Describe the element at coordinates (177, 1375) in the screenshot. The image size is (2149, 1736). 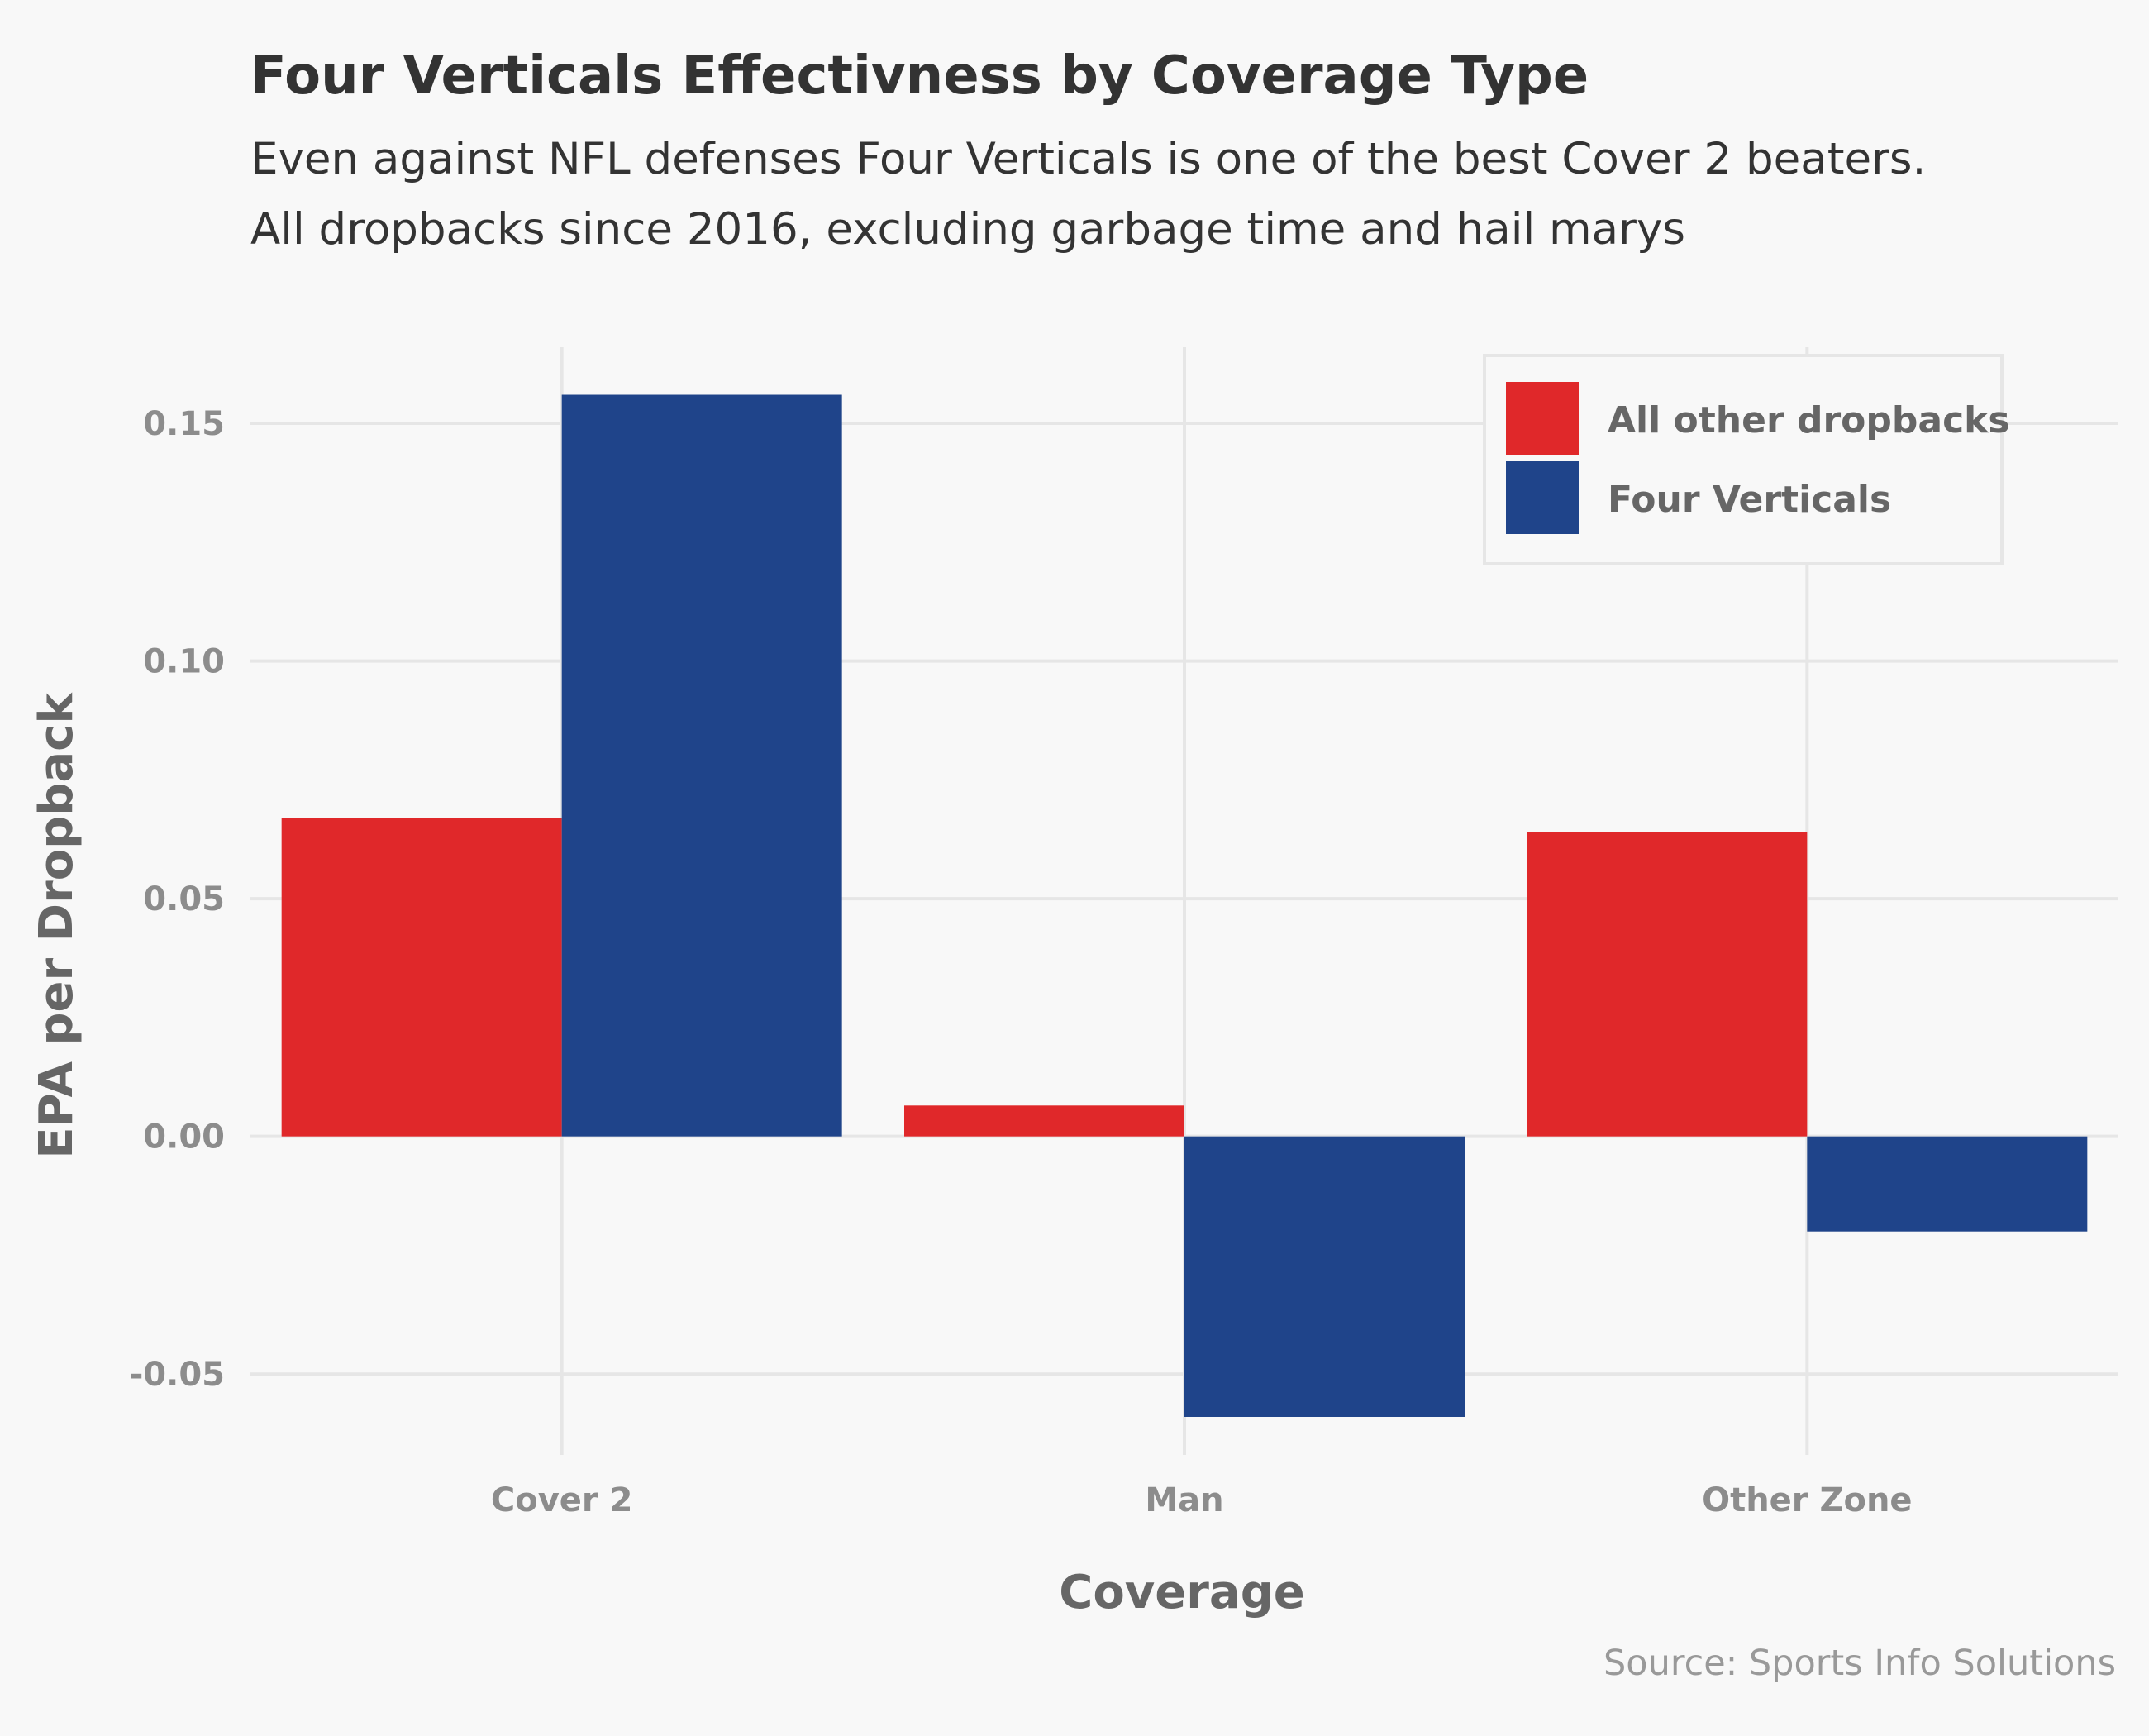
I see `y-tick-label: -0.05` at that location.